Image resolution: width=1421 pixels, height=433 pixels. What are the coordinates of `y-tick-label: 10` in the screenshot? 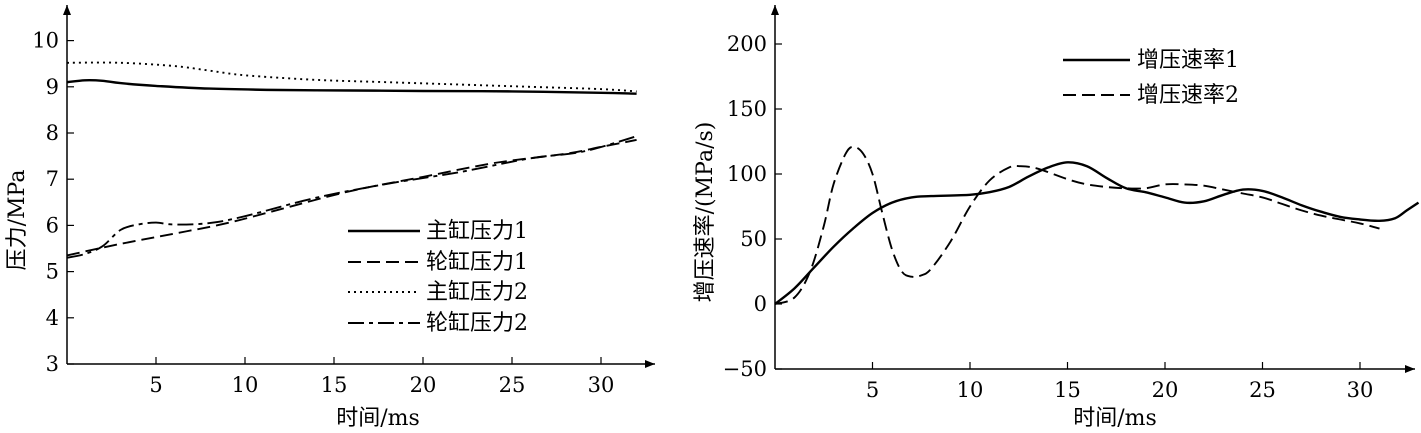 It's located at (45, 41).